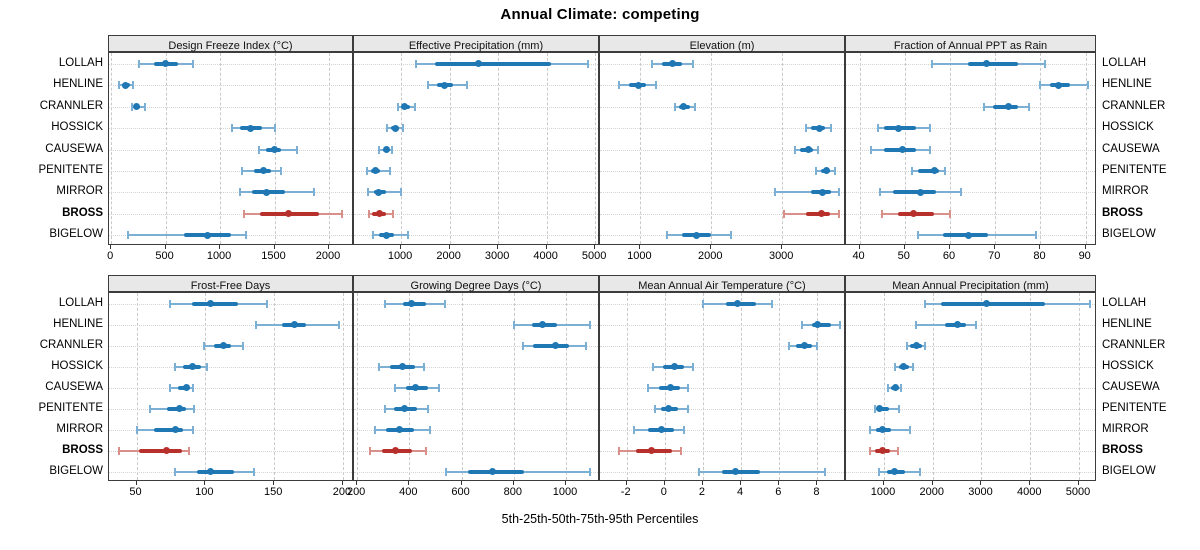 The width and height of the screenshot is (1200, 550). I want to click on axis-tick-label: 1500, so click(273, 256).